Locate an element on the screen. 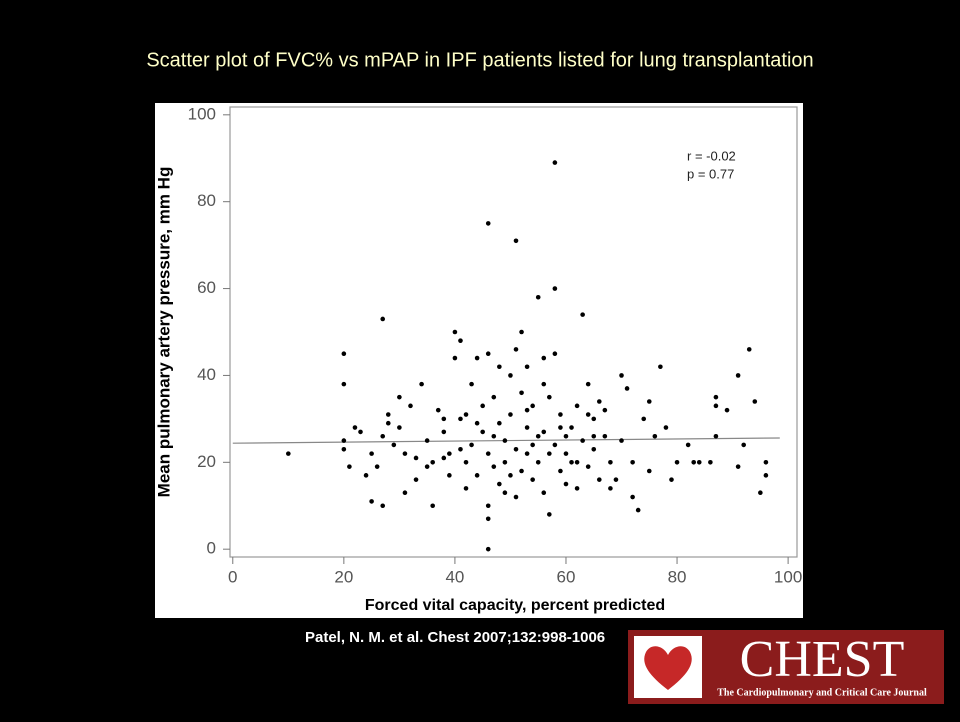 This screenshot has width=960, height=722. y-tick-label: 60 is located at coordinates (206, 287).